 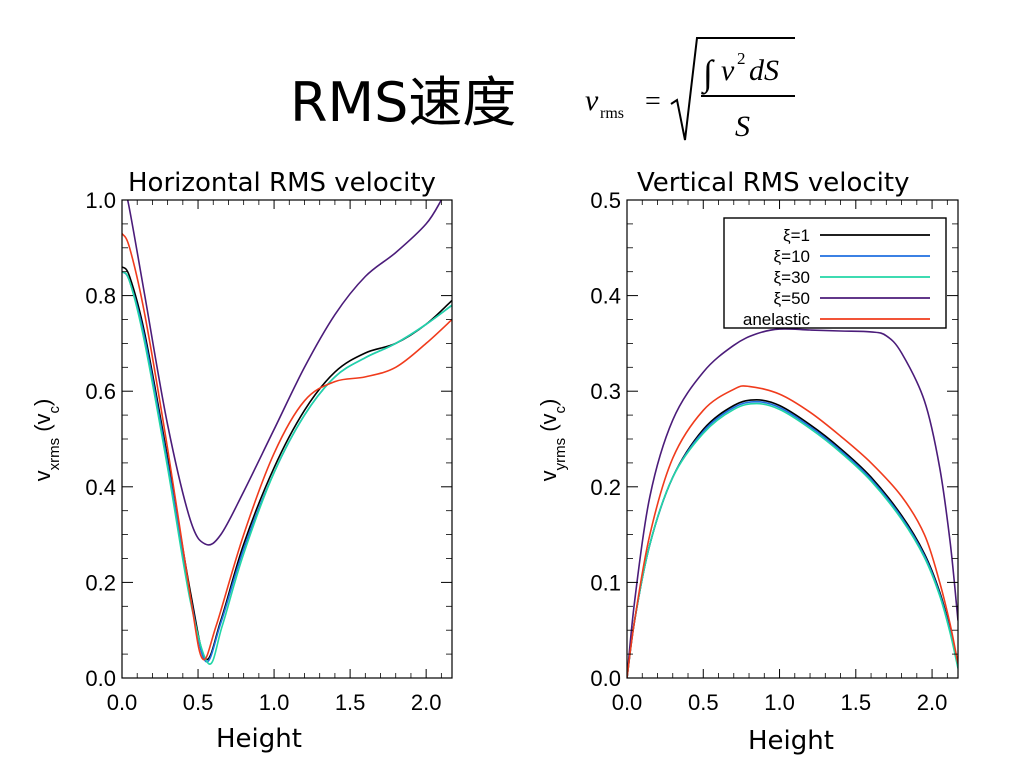 I want to click on chart-1-ytick-label: 0.4, so click(x=100, y=487).